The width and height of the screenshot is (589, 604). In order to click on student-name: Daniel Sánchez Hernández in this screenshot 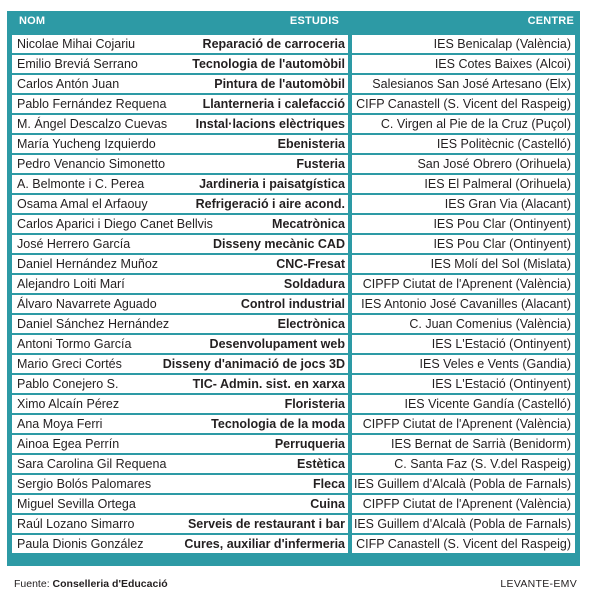, I will do `click(93, 324)`.